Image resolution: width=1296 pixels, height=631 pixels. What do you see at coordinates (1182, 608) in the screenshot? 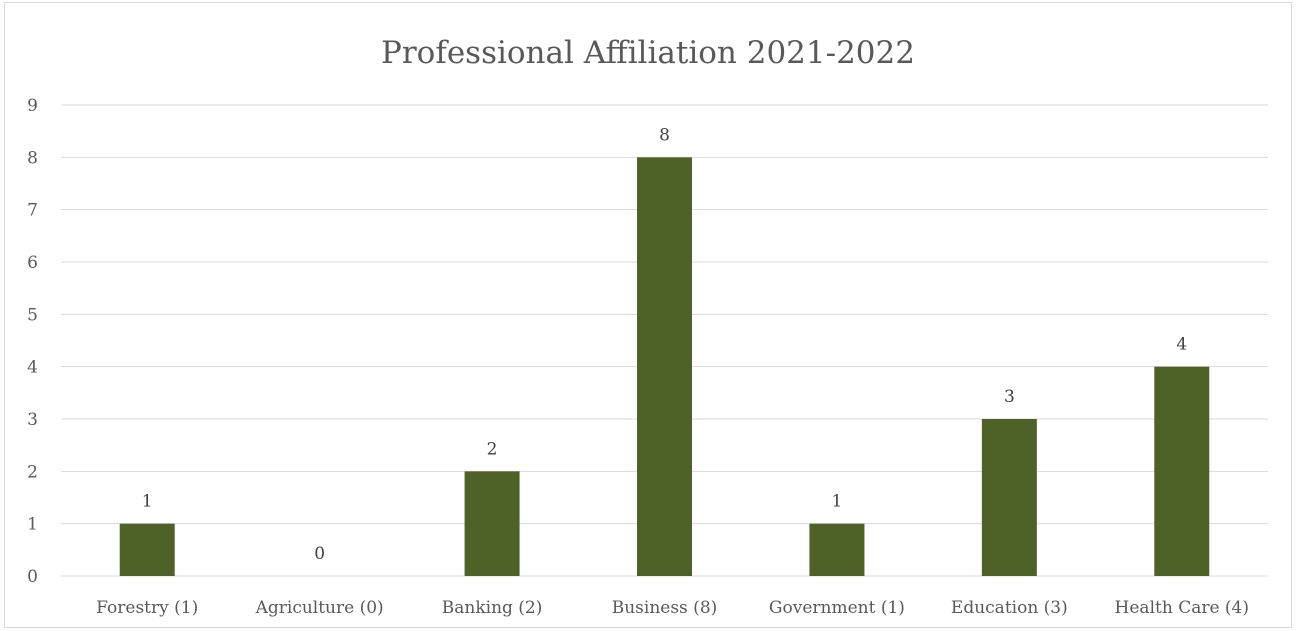
I see `x-tick-label: Health Care (4)` at bounding box center [1182, 608].